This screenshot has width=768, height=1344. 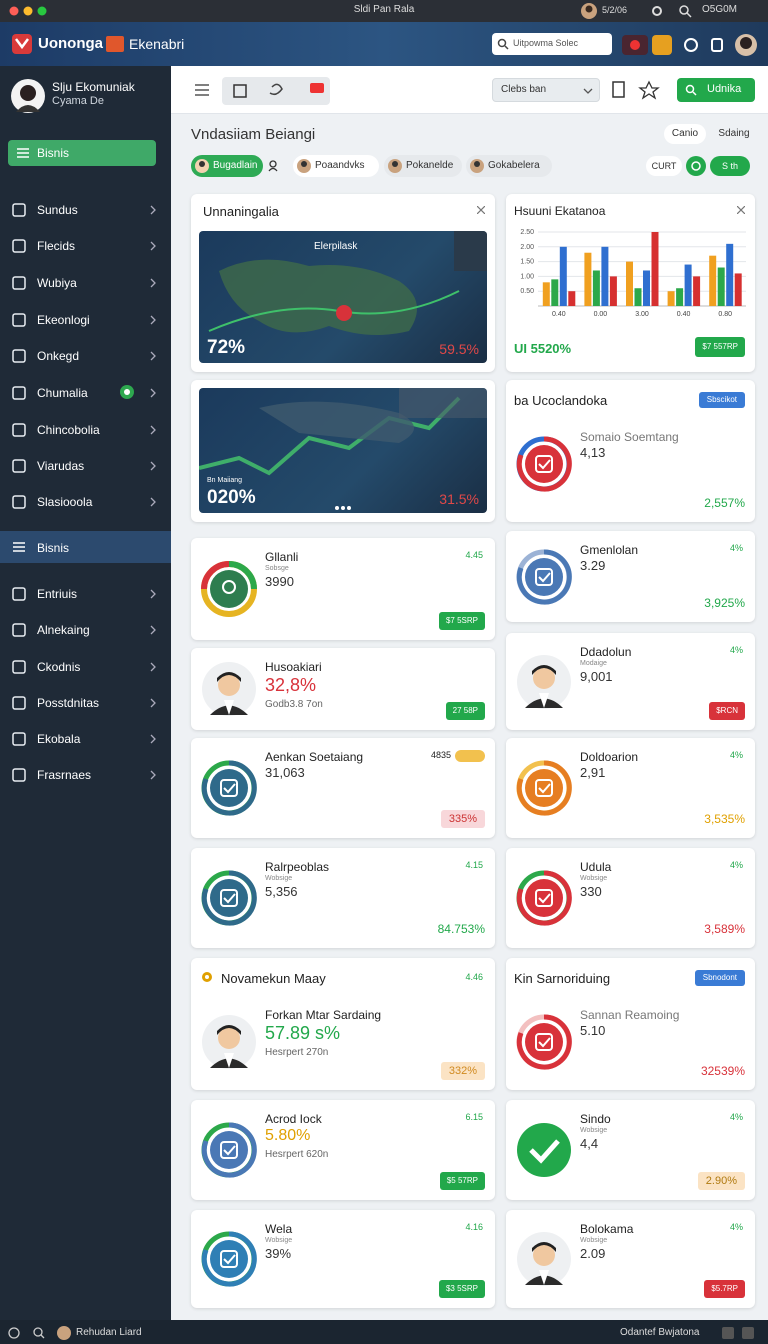 What do you see at coordinates (85, 356) in the screenshot?
I see `nav-item: Onkegd` at bounding box center [85, 356].